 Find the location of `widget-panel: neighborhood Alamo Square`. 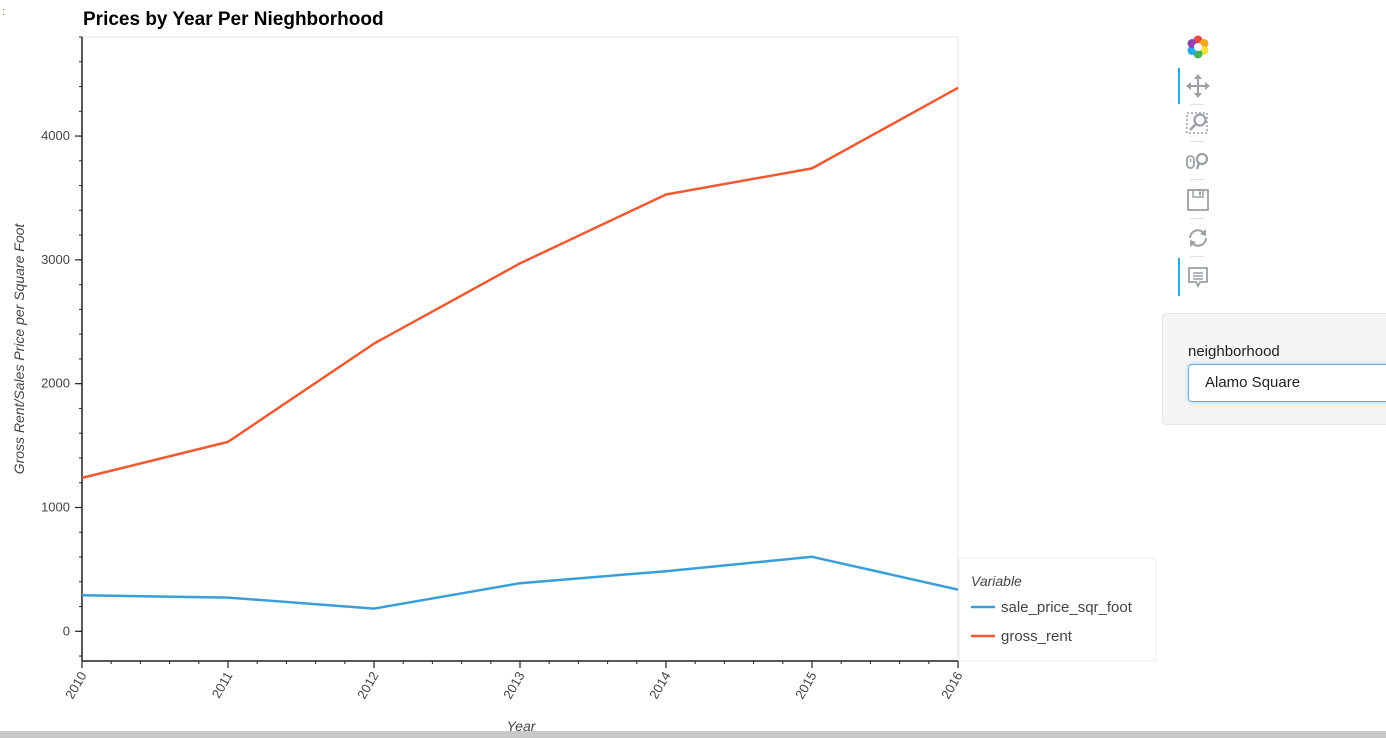

widget-panel: neighborhood Alamo Square is located at coordinates (1274, 369).